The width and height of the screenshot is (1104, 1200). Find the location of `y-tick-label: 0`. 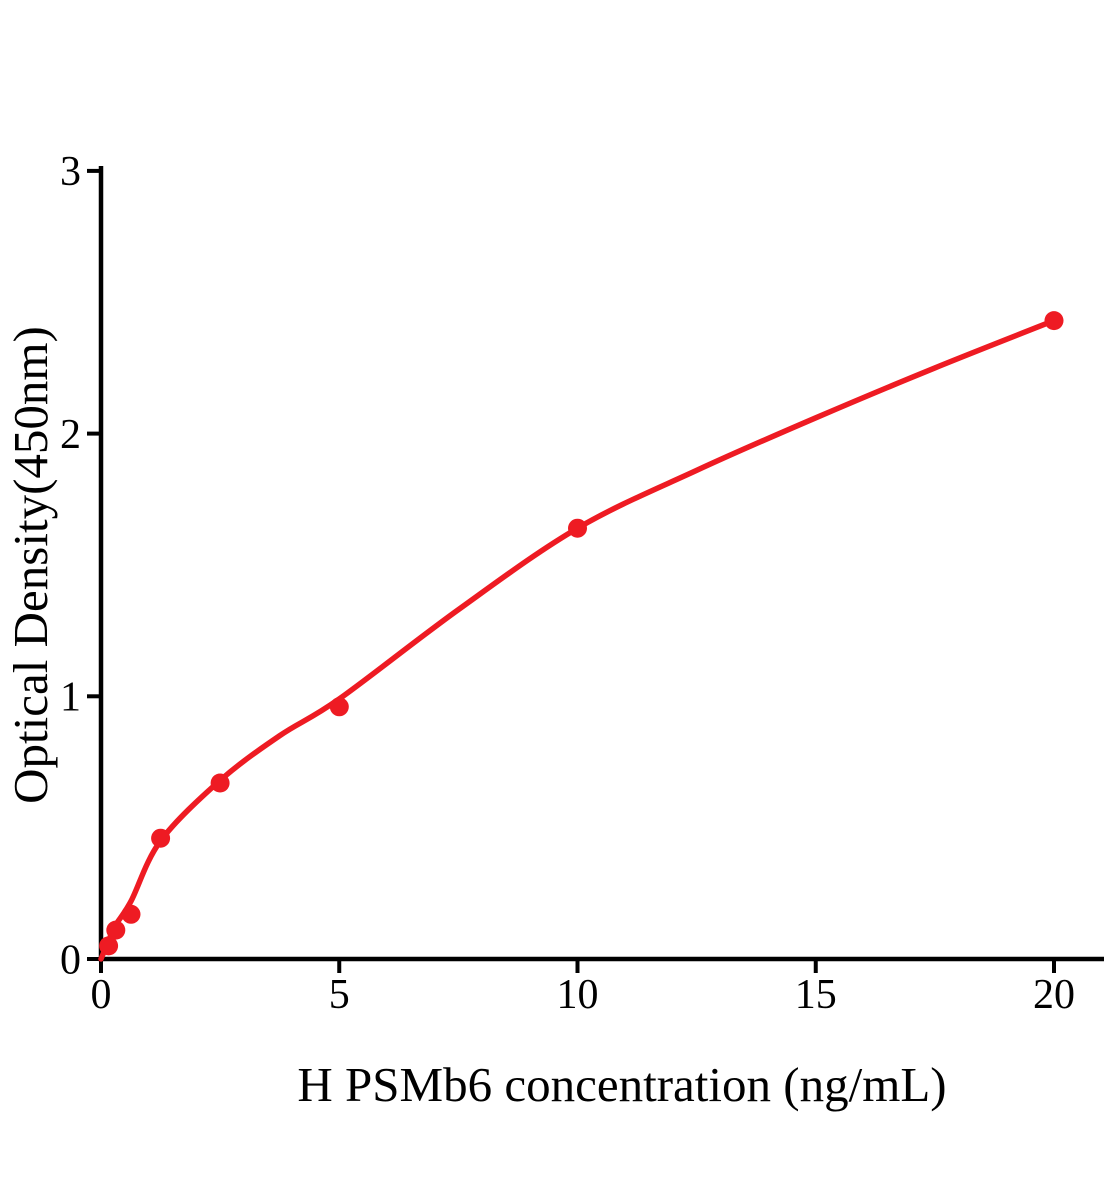

y-tick-label: 0 is located at coordinates (70, 960).